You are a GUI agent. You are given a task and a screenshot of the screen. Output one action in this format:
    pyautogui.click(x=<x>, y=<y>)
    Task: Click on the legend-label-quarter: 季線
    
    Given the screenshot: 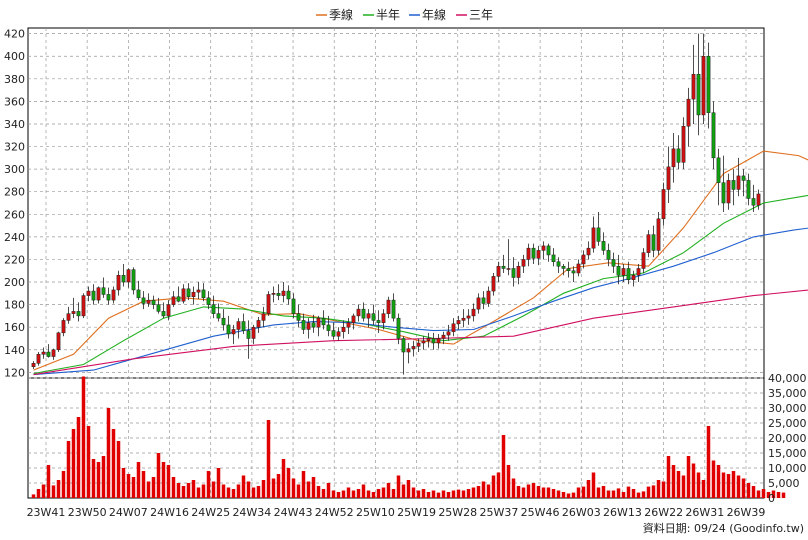 What is the action you would take?
    pyautogui.click(x=341, y=14)
    